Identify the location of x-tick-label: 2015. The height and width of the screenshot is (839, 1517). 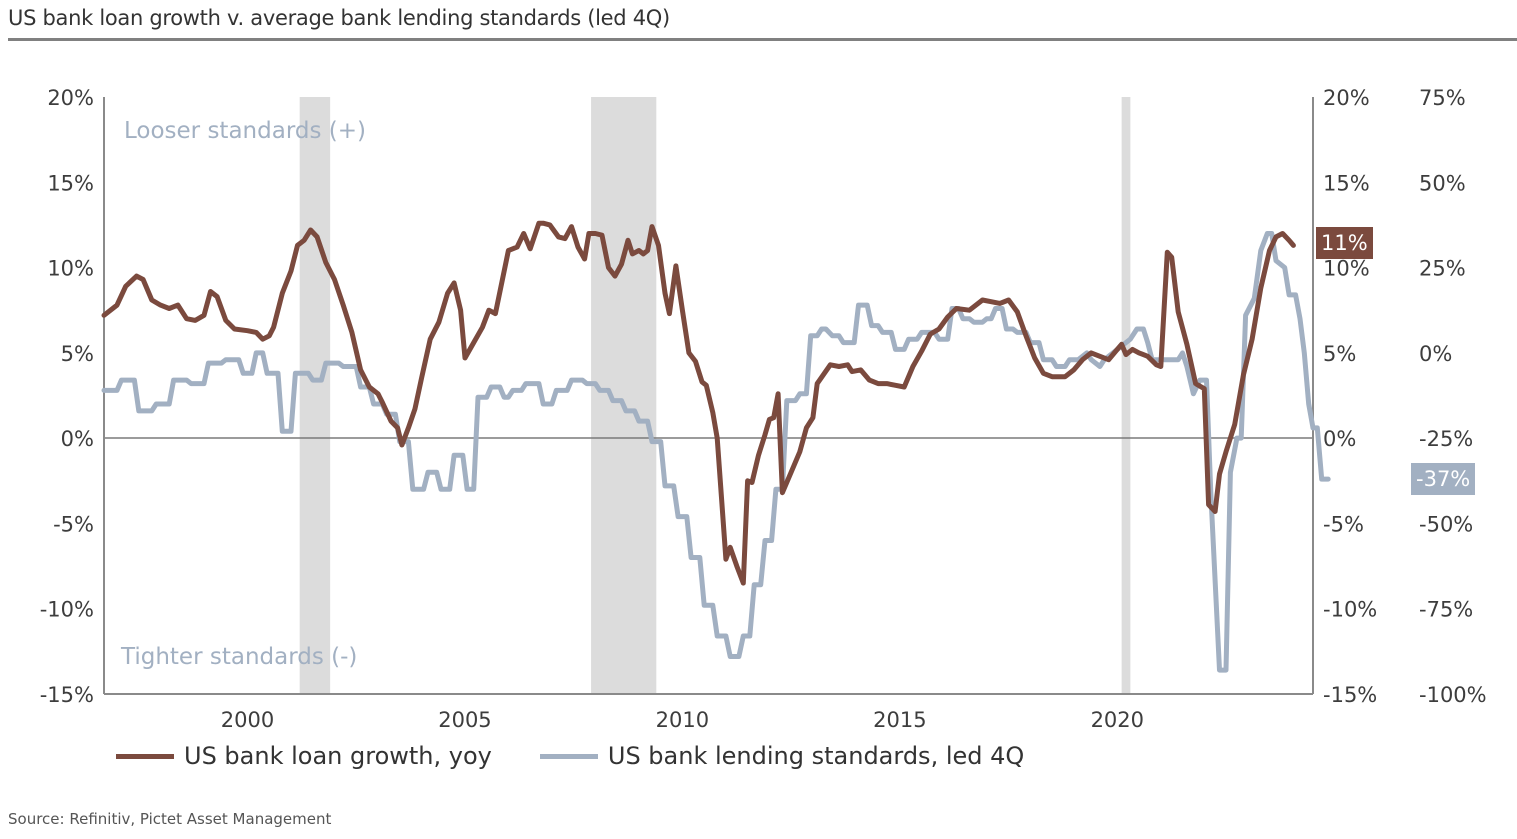
(899, 720).